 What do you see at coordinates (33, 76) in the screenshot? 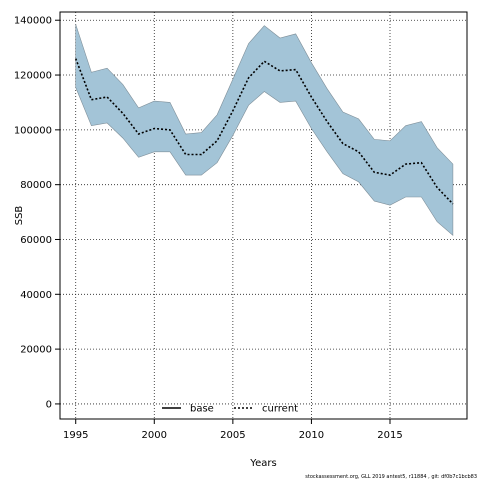
I see `y-tick-label: 120000` at bounding box center [33, 76].